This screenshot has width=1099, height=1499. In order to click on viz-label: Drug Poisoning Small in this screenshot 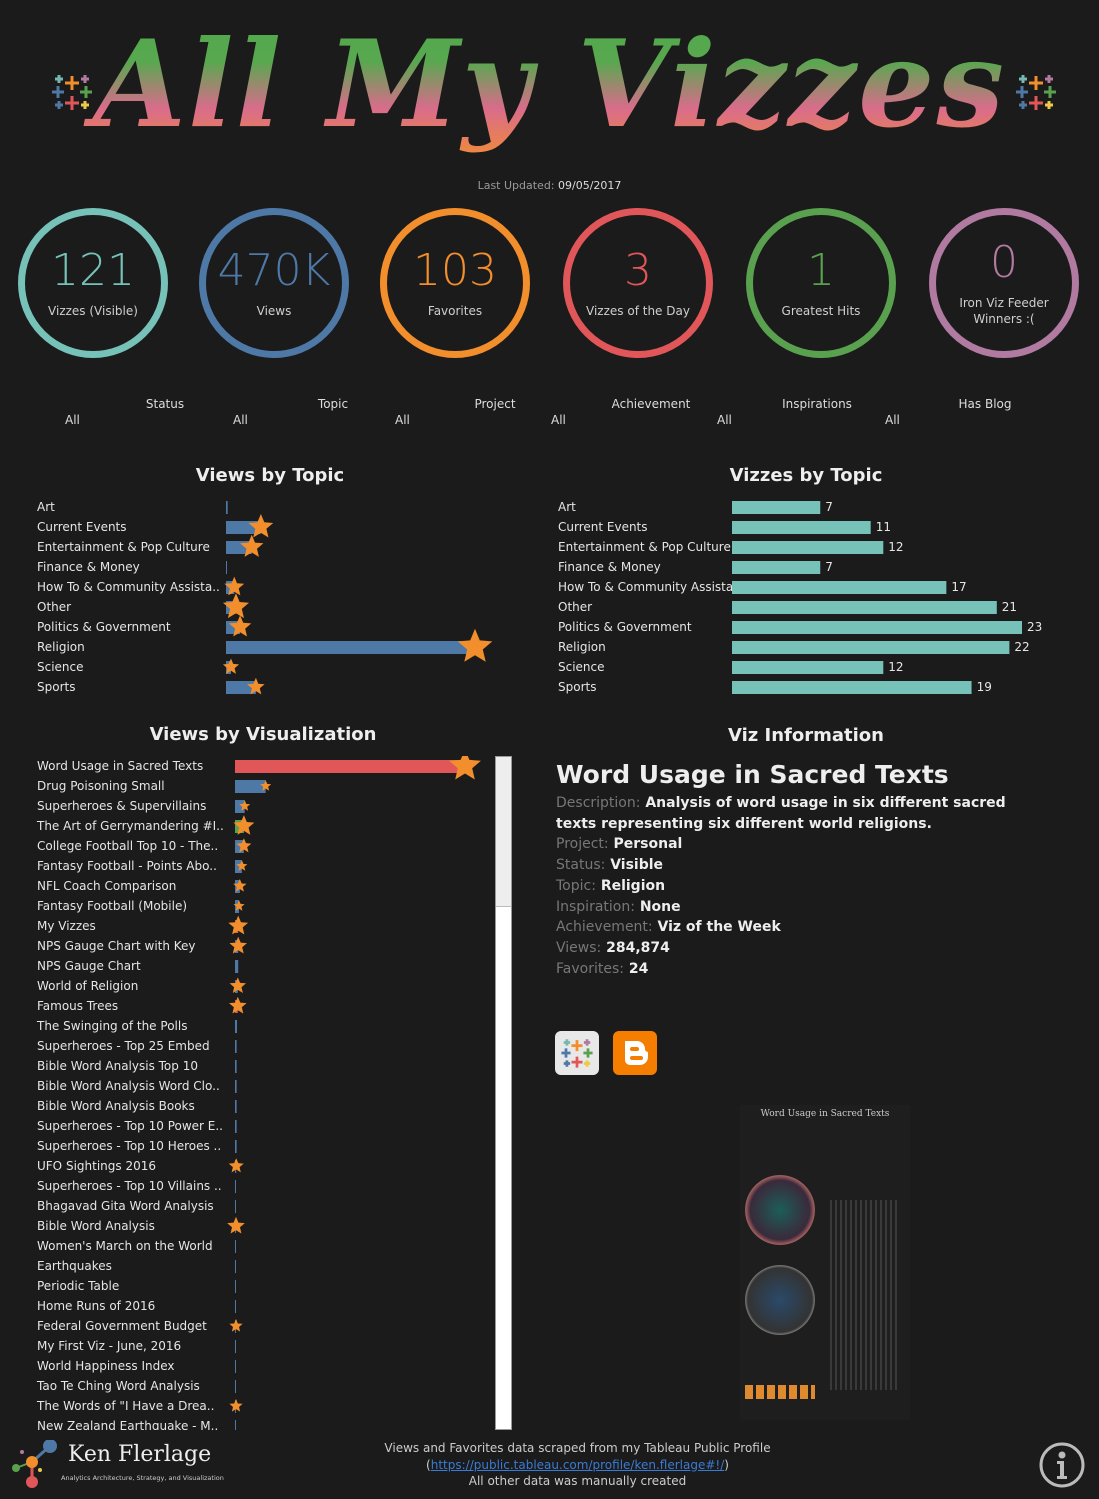, I will do `click(101, 786)`.